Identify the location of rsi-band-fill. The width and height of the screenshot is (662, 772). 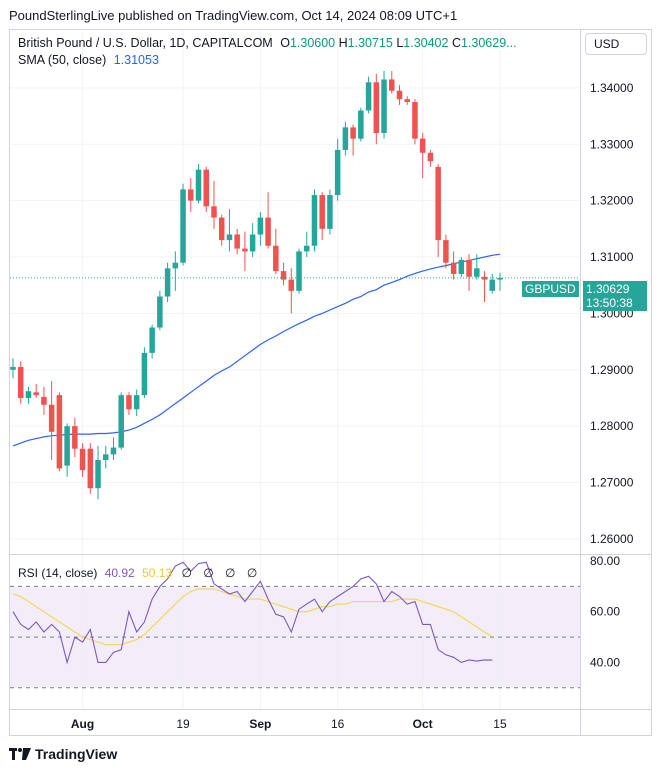
(295, 637).